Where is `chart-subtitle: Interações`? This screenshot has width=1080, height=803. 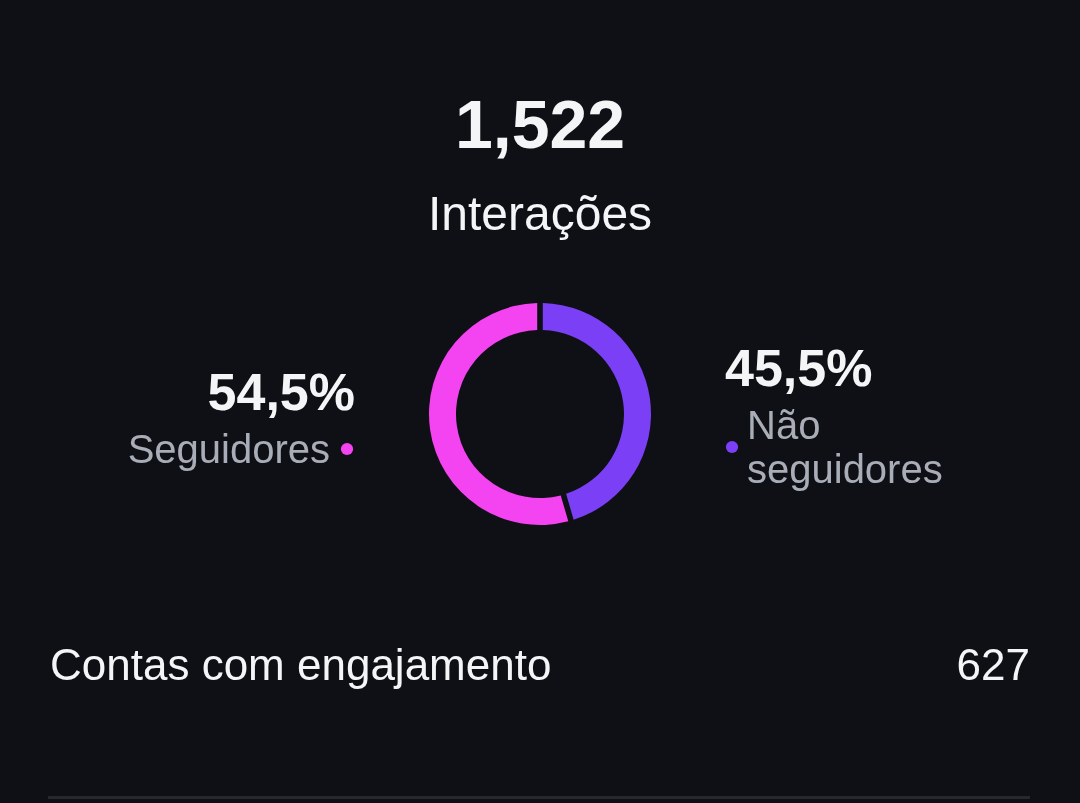 chart-subtitle: Interações is located at coordinates (540, 213).